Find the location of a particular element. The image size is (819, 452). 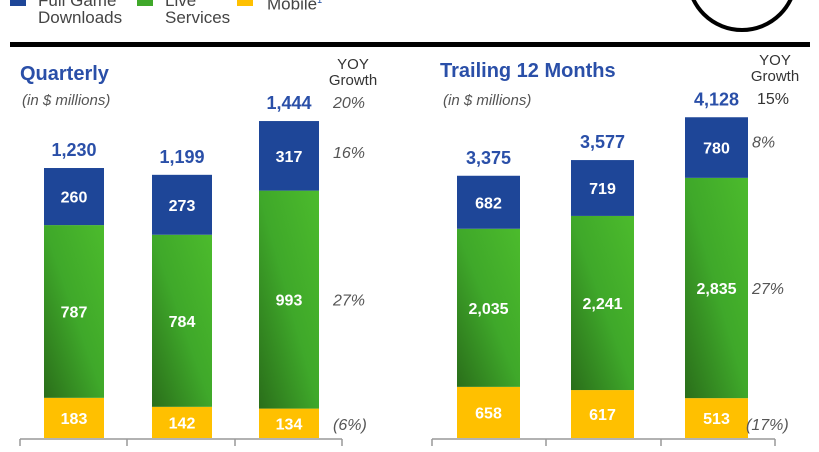

legend-label-full-game: Full Game Downloads is located at coordinates (80, 13).